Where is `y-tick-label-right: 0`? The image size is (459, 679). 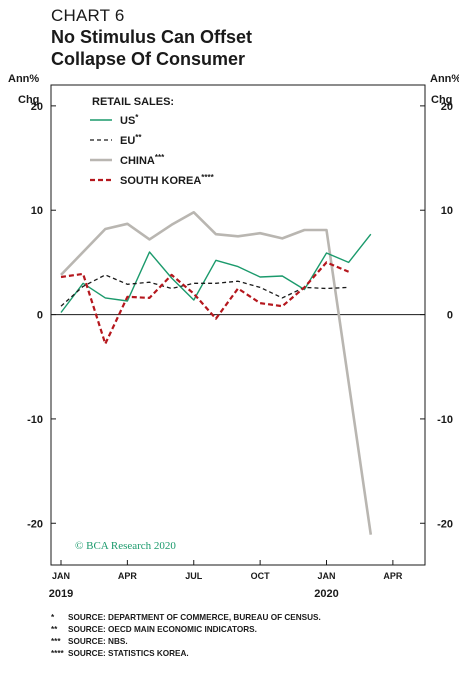 y-tick-label-right: 0 is located at coordinates (450, 316).